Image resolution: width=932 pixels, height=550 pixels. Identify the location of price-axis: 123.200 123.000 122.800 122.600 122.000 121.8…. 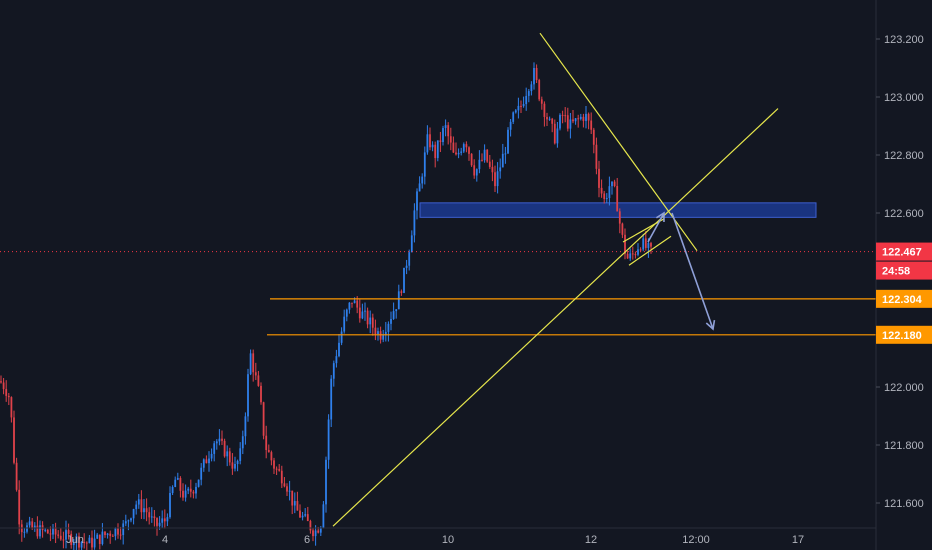
(900, 272).